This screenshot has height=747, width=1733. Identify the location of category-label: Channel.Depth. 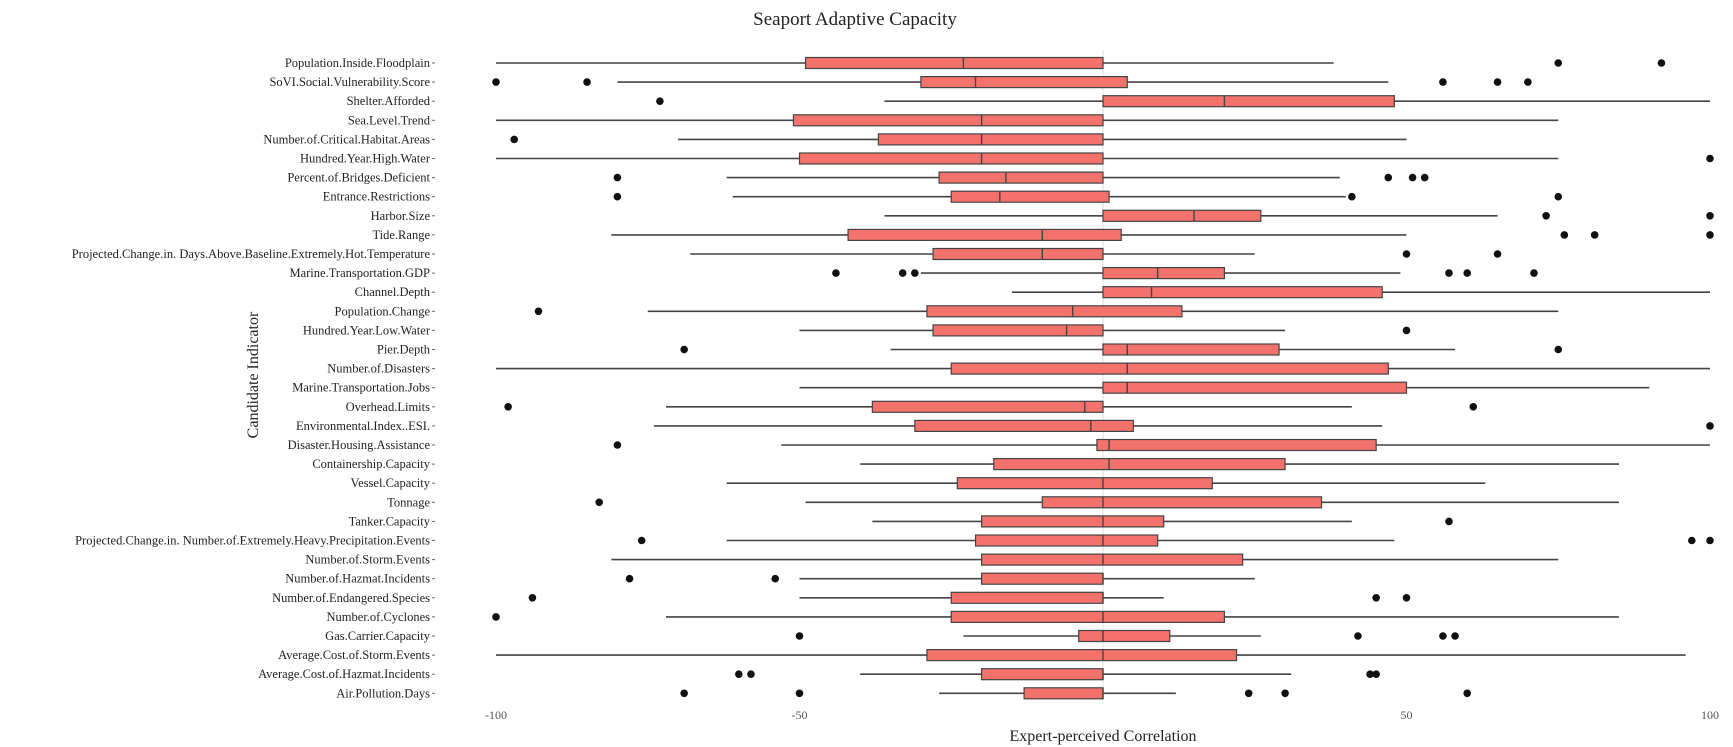
(393, 292).